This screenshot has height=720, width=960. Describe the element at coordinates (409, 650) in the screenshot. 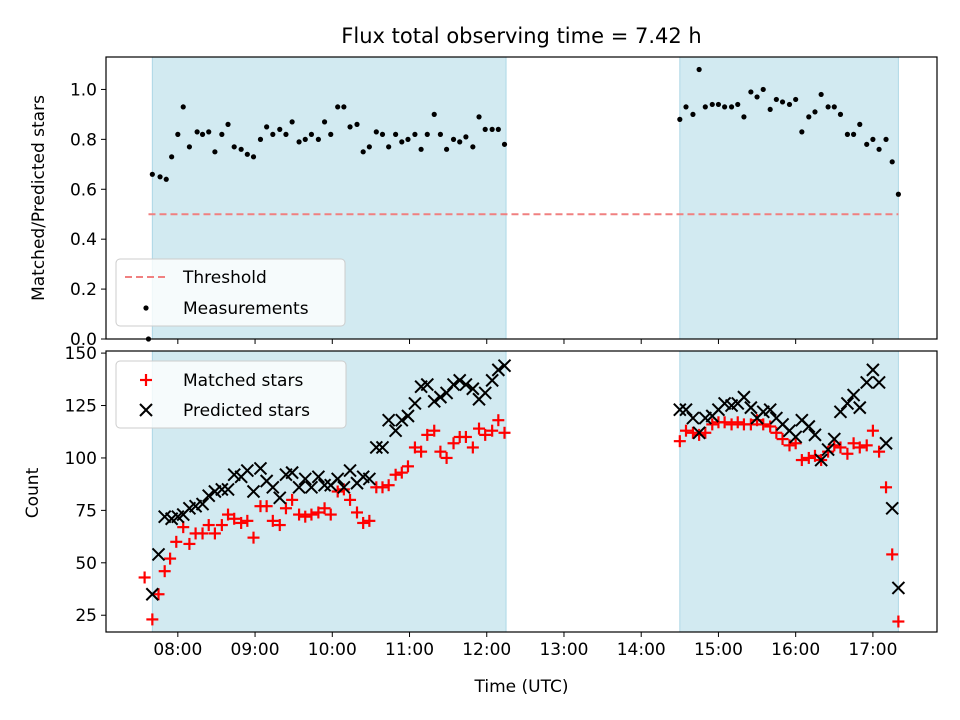

I see `x-tick-label: 11:00` at that location.